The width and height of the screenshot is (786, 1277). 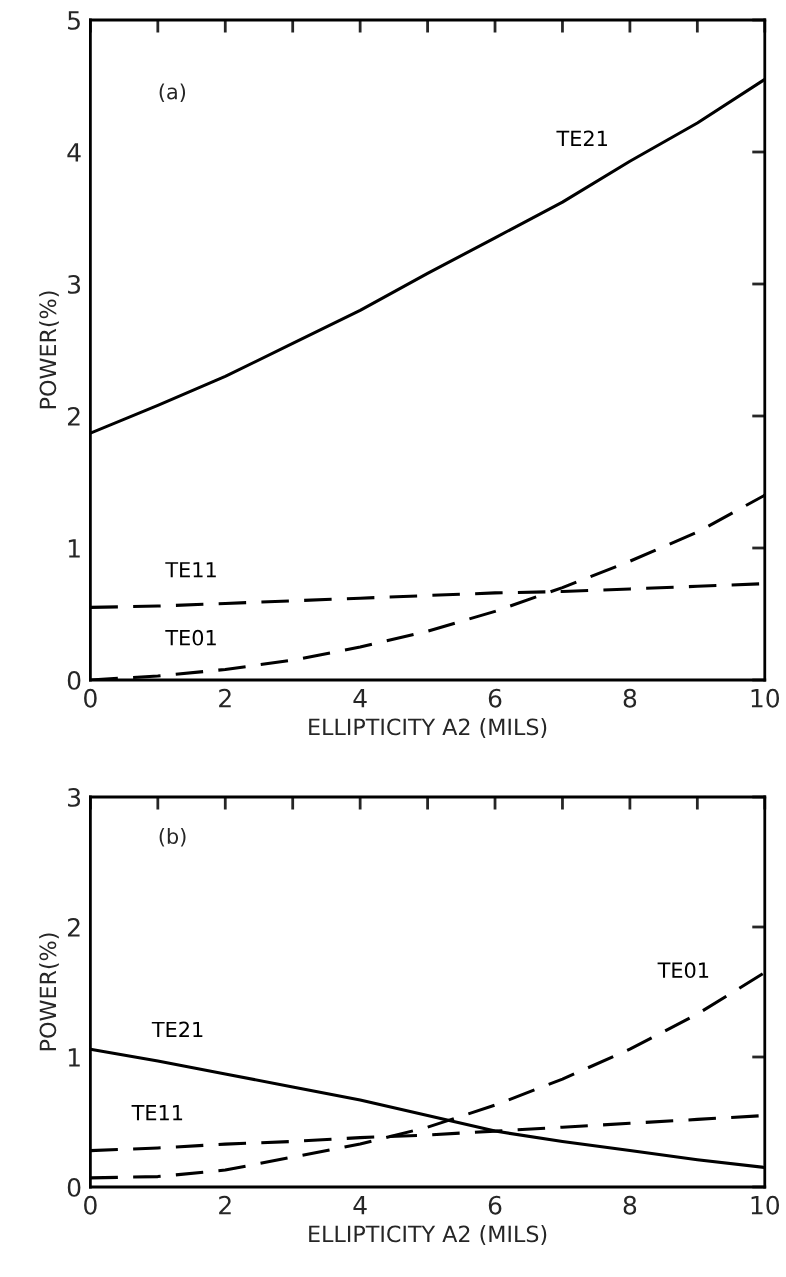 What do you see at coordinates (172, 92) in the screenshot?
I see `annotation: (a)` at bounding box center [172, 92].